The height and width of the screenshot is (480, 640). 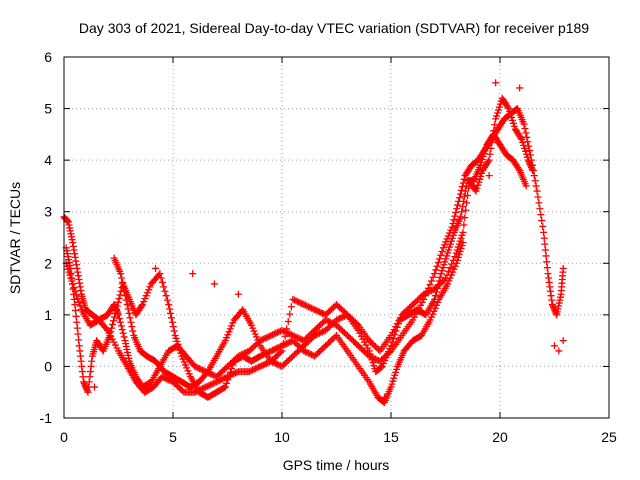 I want to click on y-tick-label: 2, so click(x=48, y=263).